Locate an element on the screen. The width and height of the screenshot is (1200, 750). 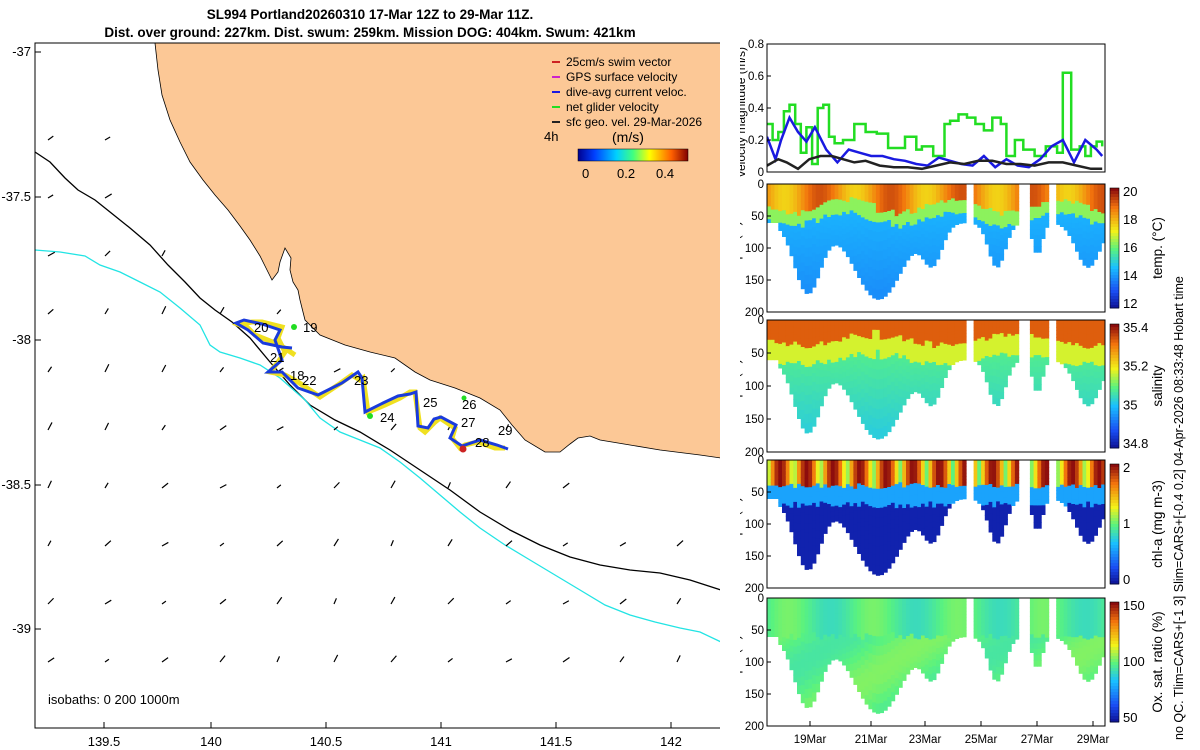
section-ylabel: Depth (m) is located at coordinates (741, 661).